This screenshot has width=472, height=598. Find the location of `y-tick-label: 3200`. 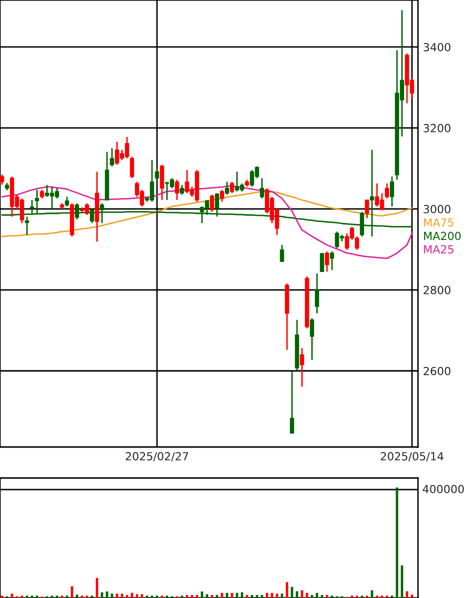

y-tick-label: 3200 is located at coordinates (437, 128).